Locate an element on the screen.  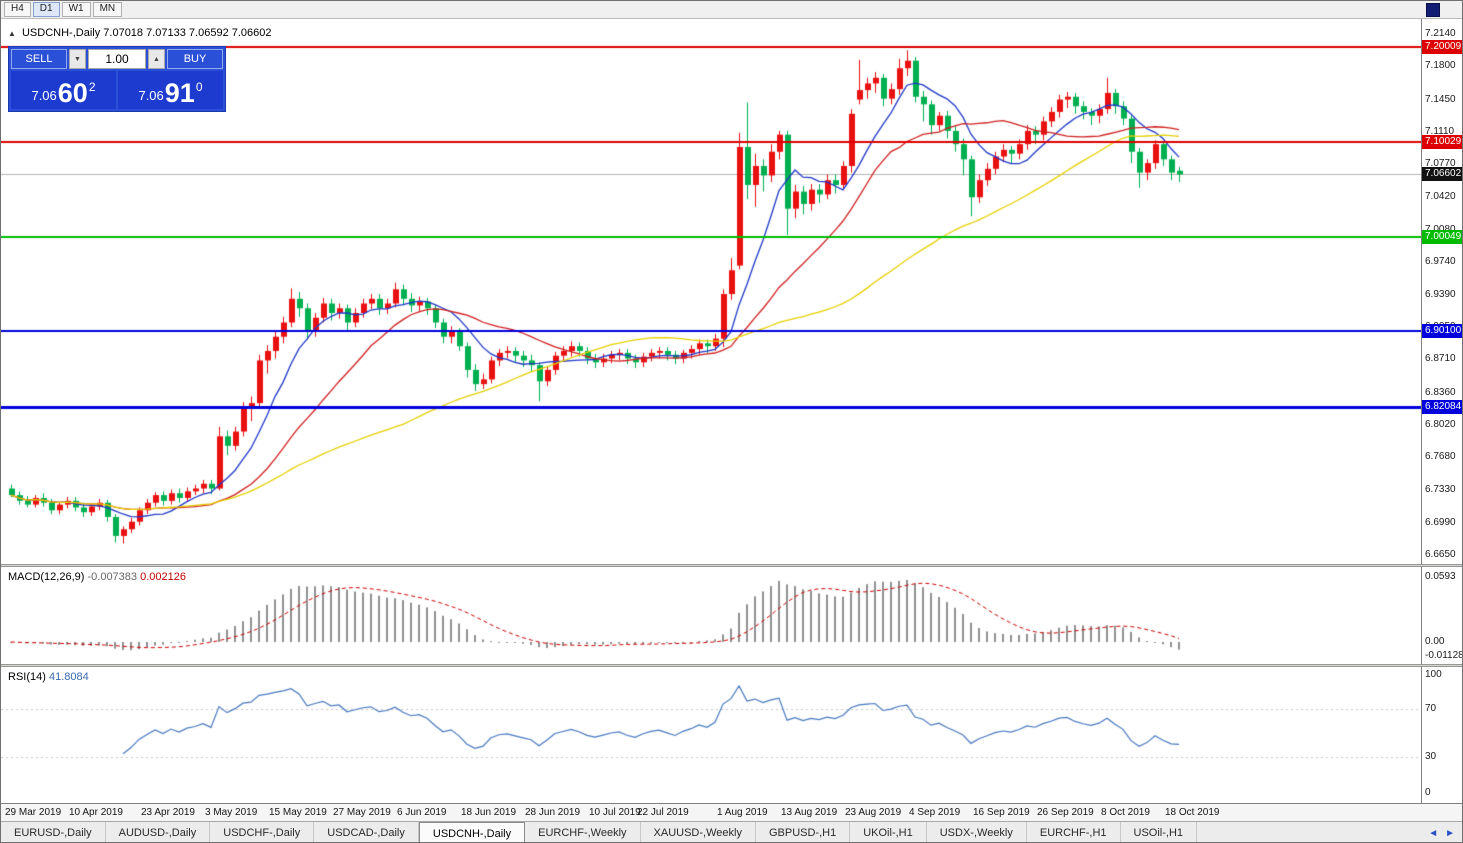
date-tick-label: 3 May 2019 is located at coordinates (231, 812).